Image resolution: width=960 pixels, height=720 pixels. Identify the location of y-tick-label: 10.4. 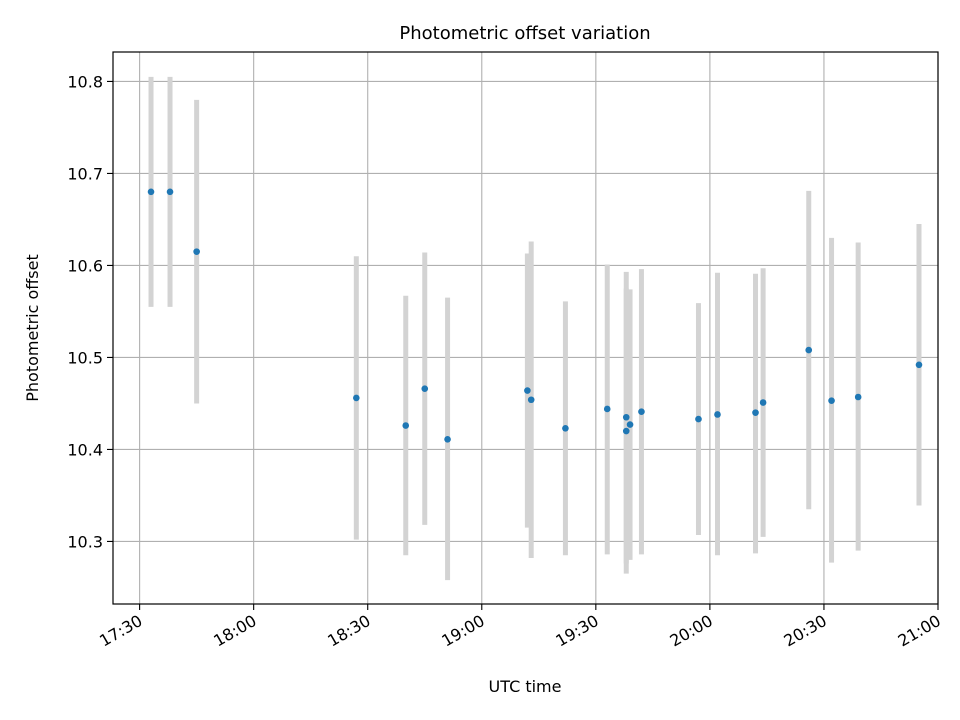
(85, 449).